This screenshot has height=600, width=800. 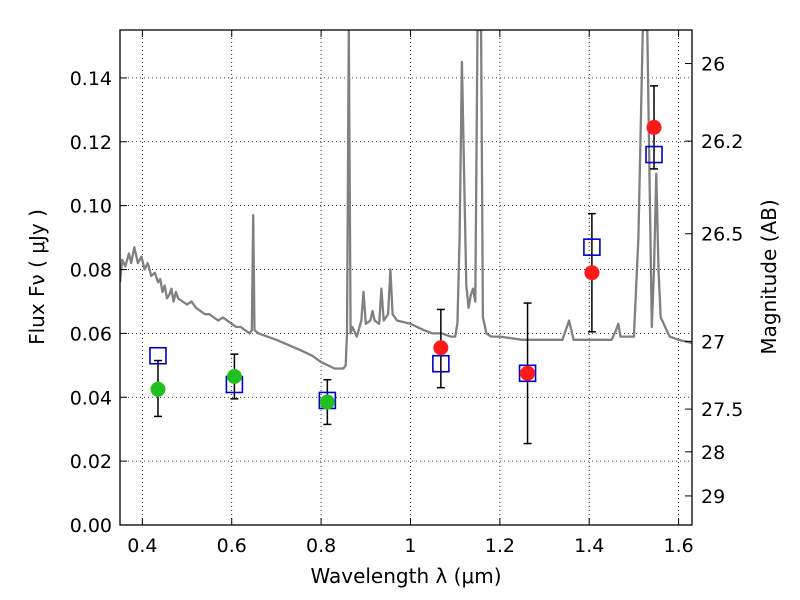 I want to click on x-tick-label: 1, so click(x=410, y=546).